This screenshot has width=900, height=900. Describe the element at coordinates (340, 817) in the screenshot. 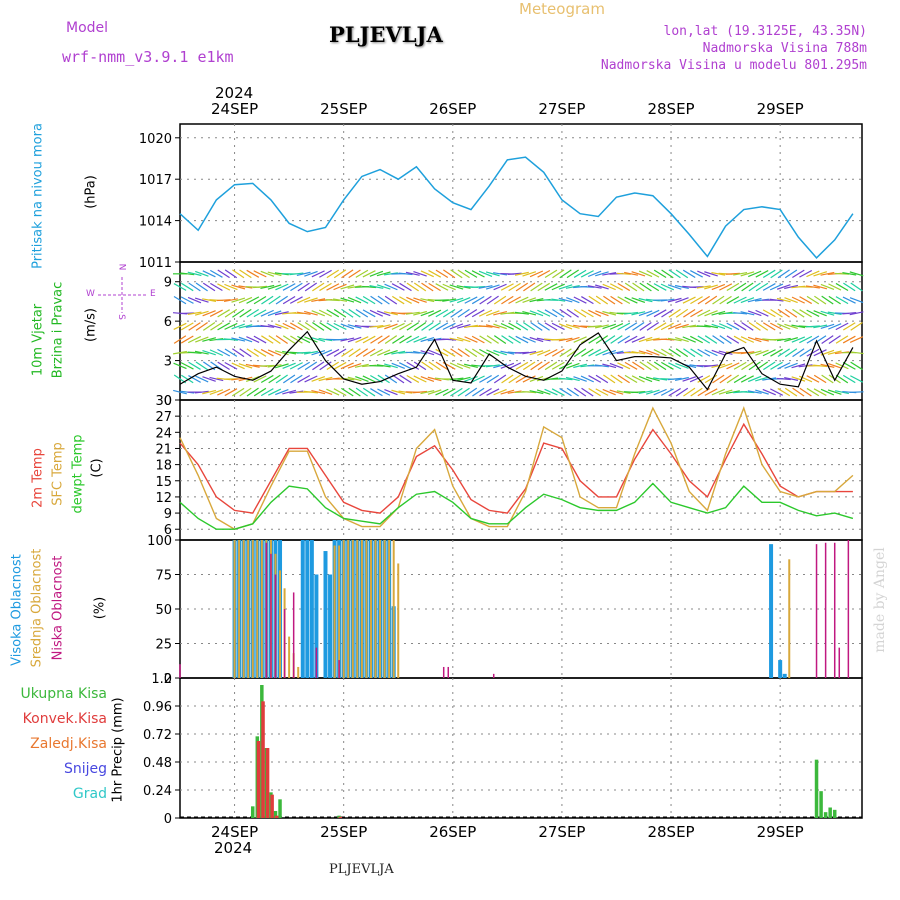

I see `precip-conv-bar` at that location.